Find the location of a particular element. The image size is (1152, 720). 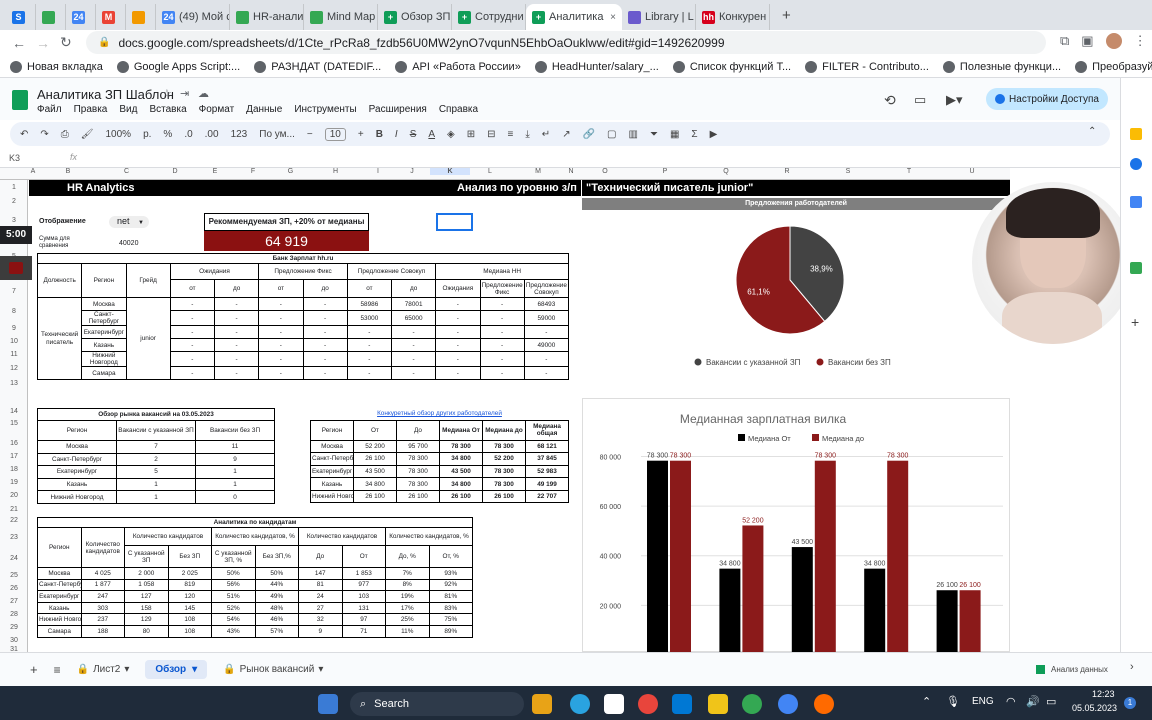

extensions-icon: ⧉ is located at coordinates (1065, 40).